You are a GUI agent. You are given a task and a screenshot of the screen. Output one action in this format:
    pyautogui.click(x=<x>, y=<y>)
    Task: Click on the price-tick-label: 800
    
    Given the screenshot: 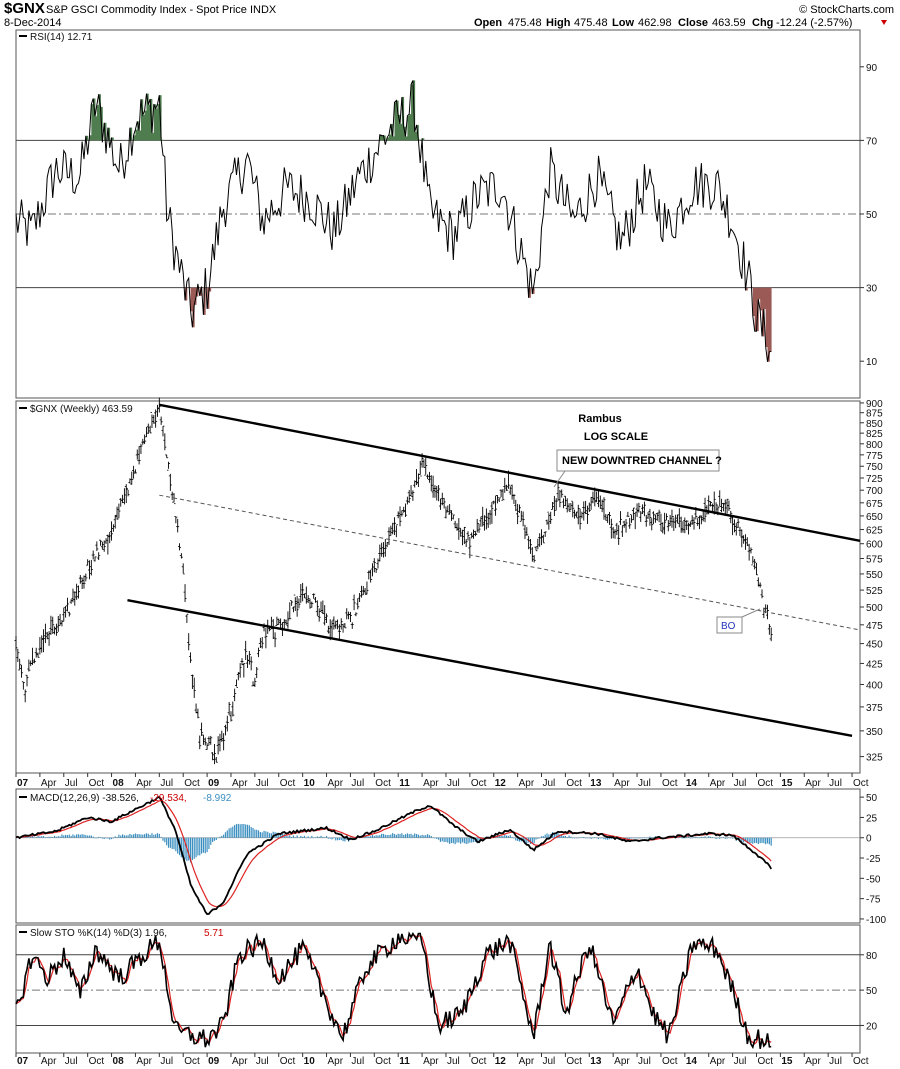 What is the action you would take?
    pyautogui.click(x=874, y=445)
    